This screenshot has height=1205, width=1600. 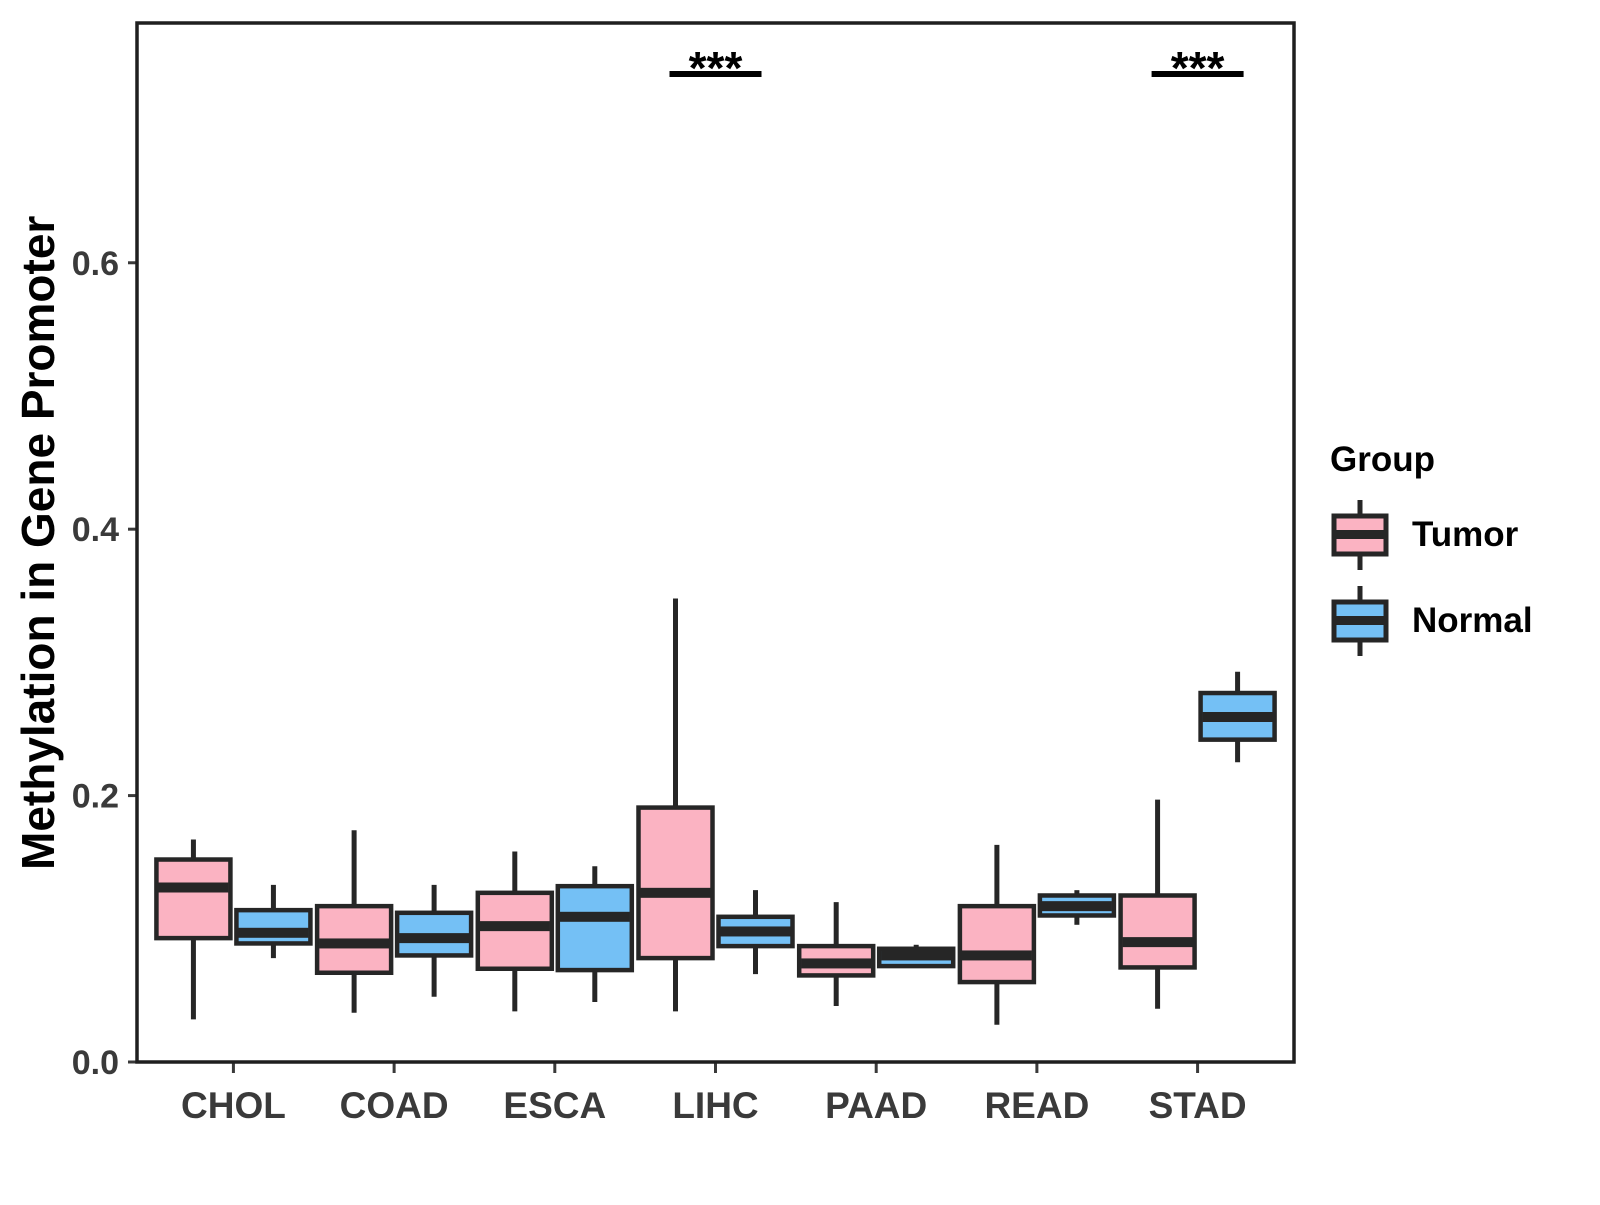 I want to click on tumor-boxplot-key-icon, so click(x=1360, y=535).